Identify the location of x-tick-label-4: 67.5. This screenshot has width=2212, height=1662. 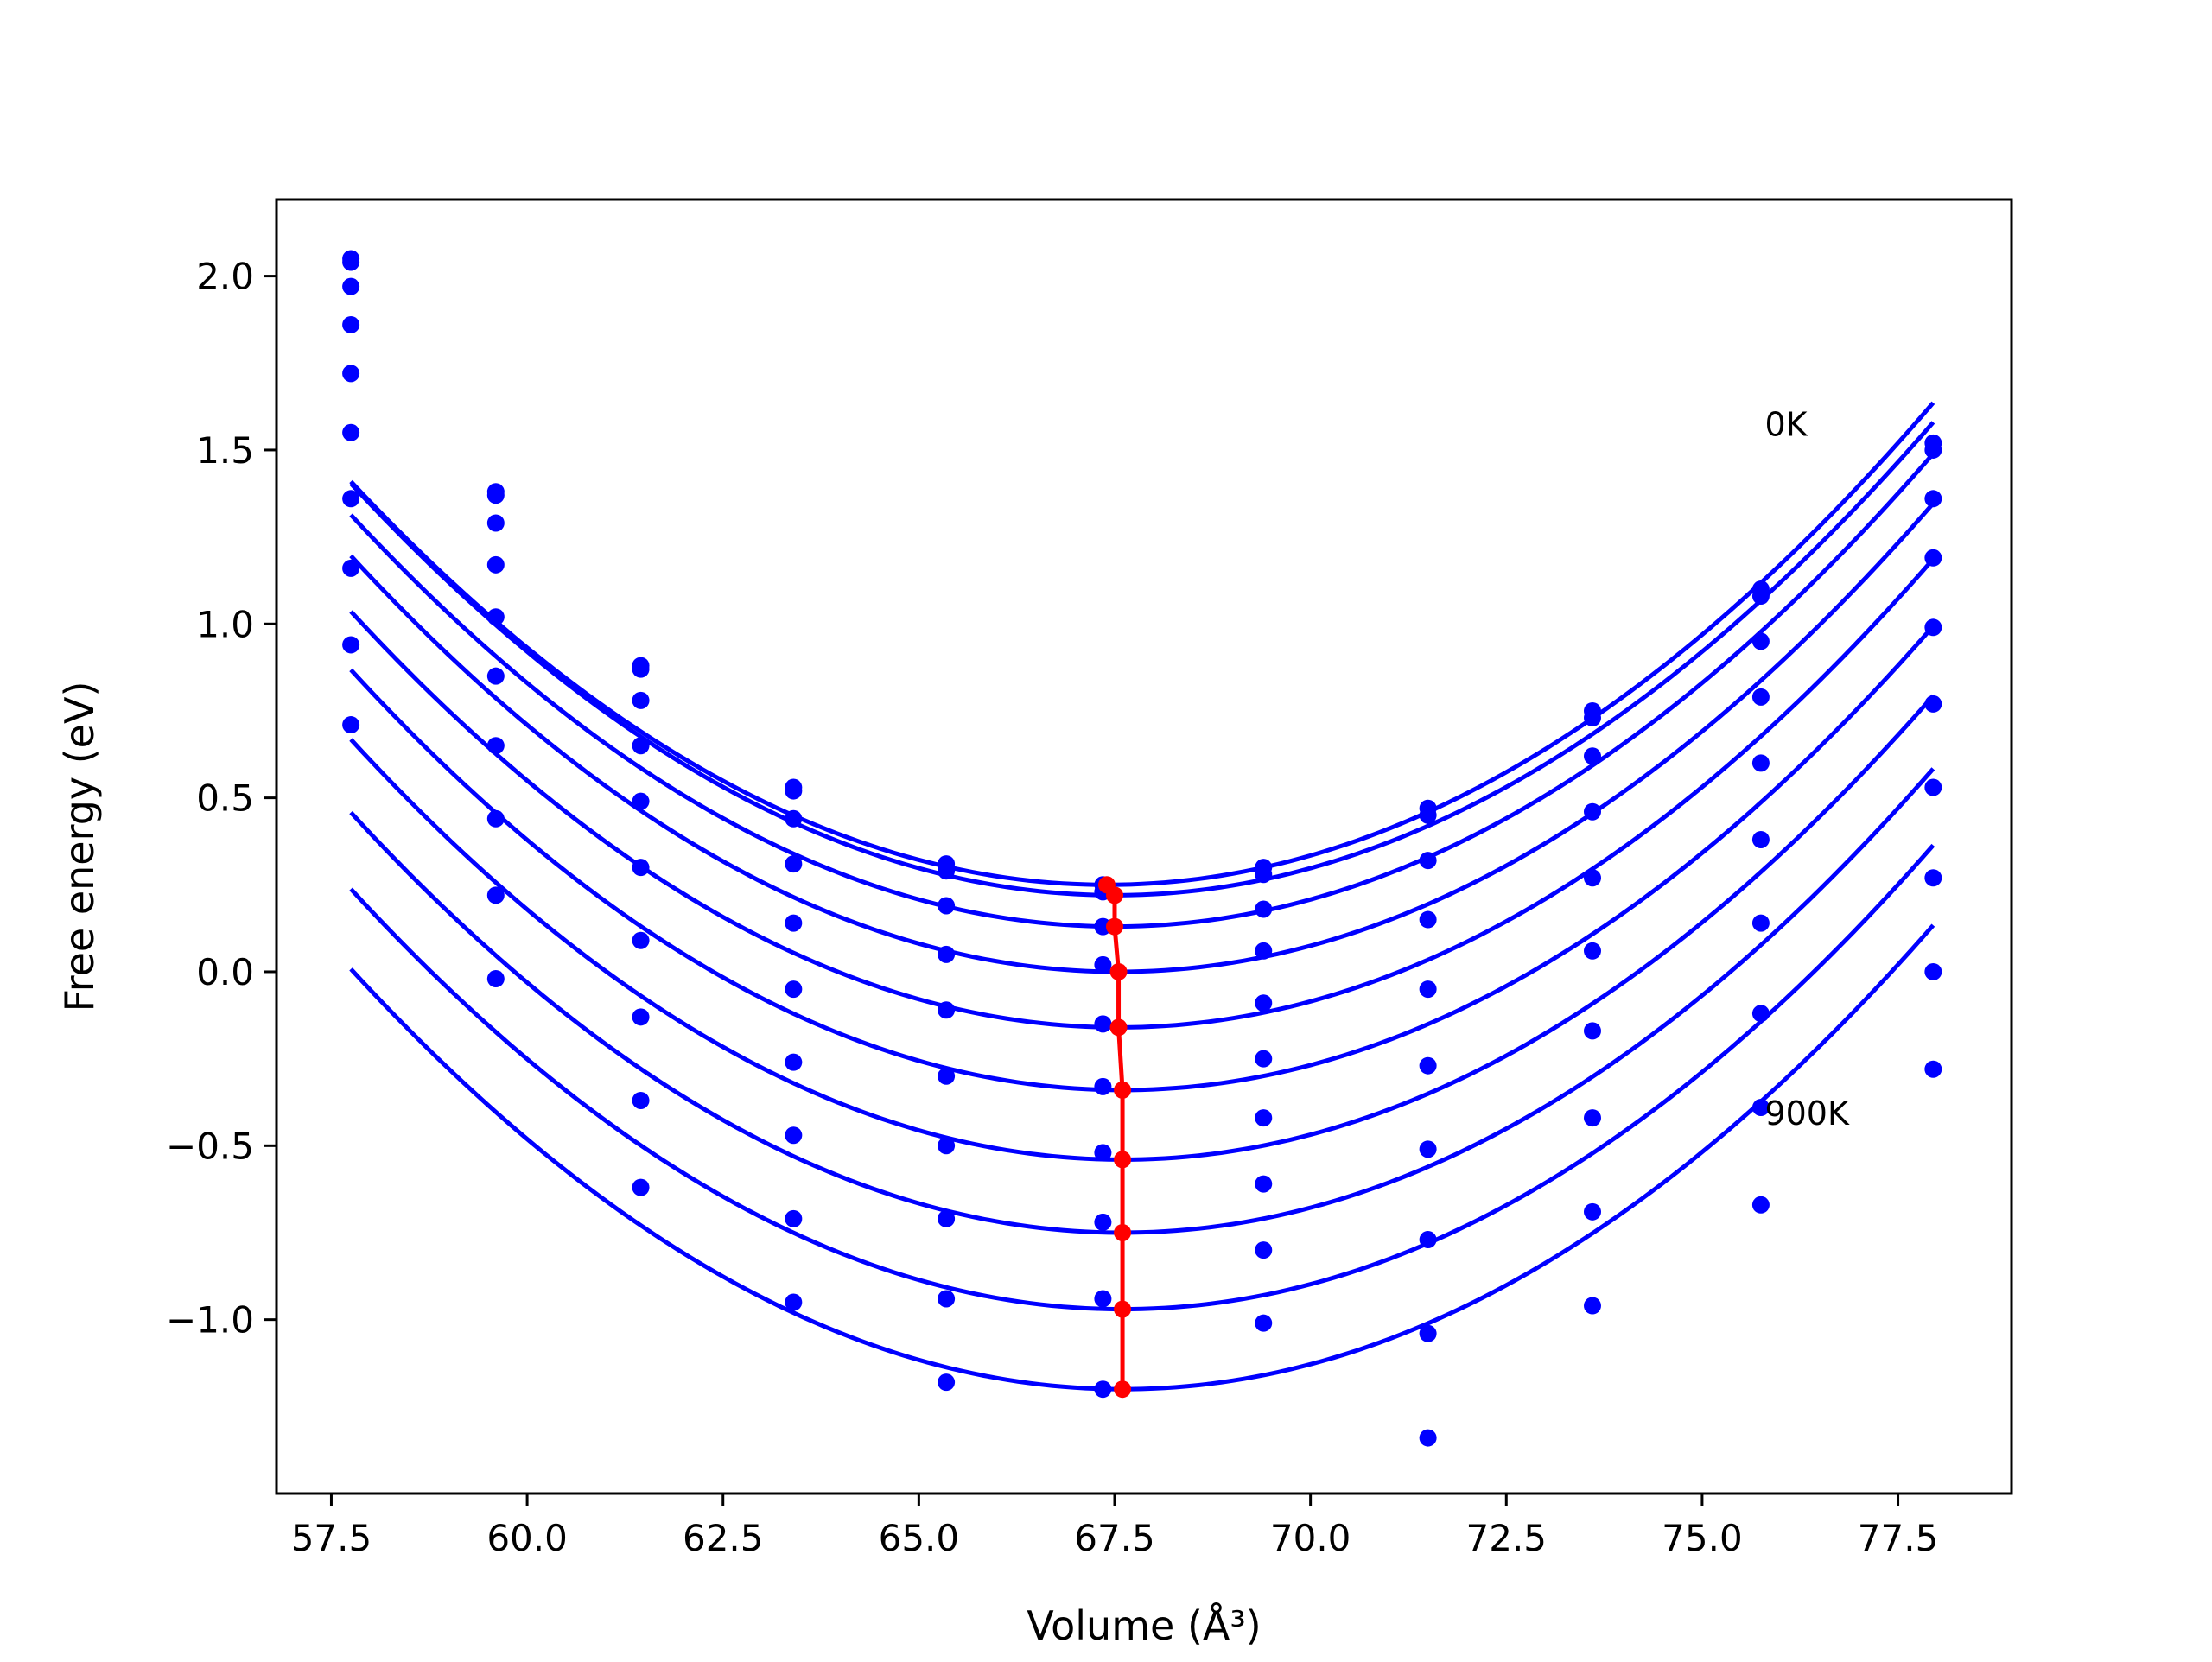
(1114, 1538).